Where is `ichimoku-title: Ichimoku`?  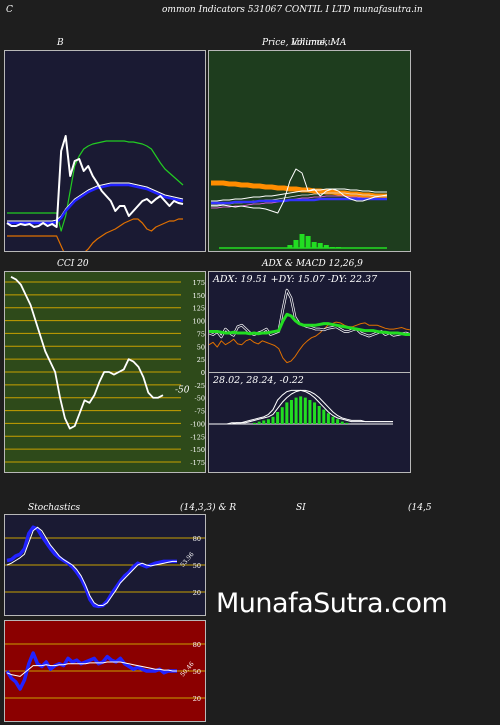 ichimoku-title: Ichimoku is located at coordinates (312, 43).